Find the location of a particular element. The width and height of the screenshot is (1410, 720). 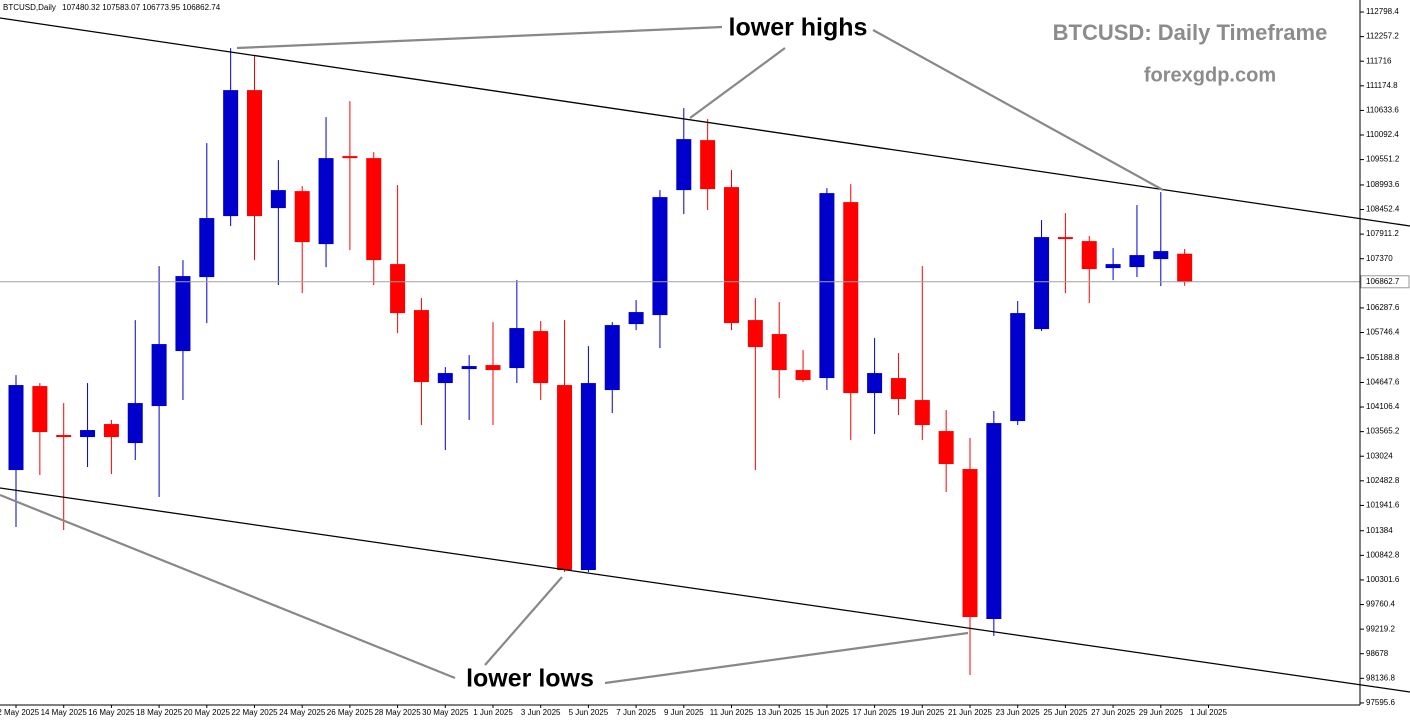

y-tick-label: 108452.4 is located at coordinates (1383, 209).